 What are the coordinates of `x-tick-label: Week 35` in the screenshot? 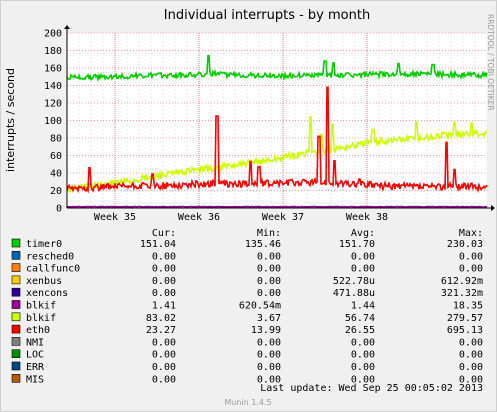 It's located at (115, 217).